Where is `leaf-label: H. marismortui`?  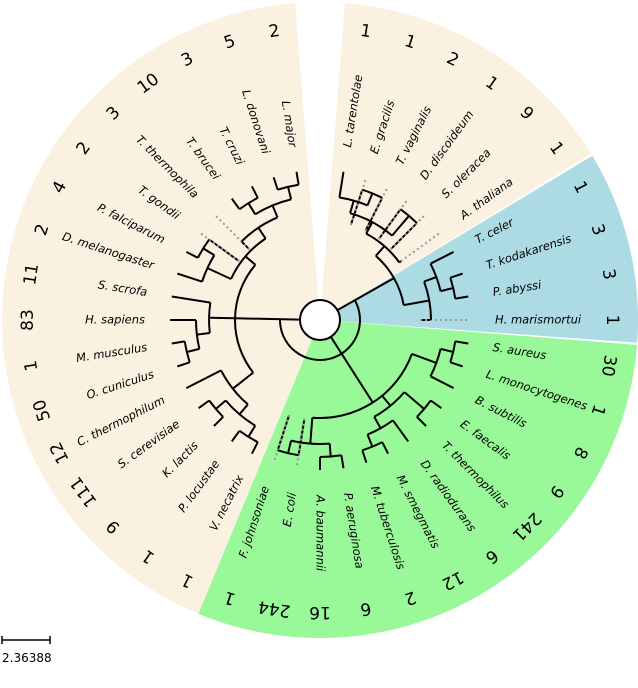 leaf-label: H. marismortui is located at coordinates (538, 320).